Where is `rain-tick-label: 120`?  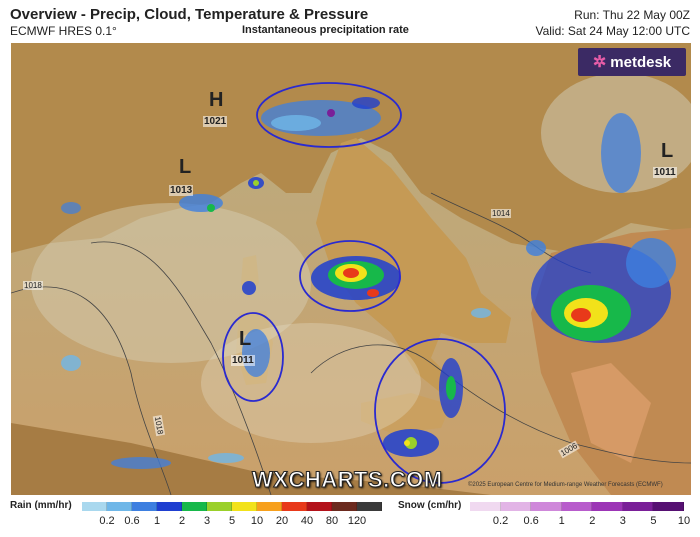
rain-tick-label: 120 is located at coordinates (357, 521).